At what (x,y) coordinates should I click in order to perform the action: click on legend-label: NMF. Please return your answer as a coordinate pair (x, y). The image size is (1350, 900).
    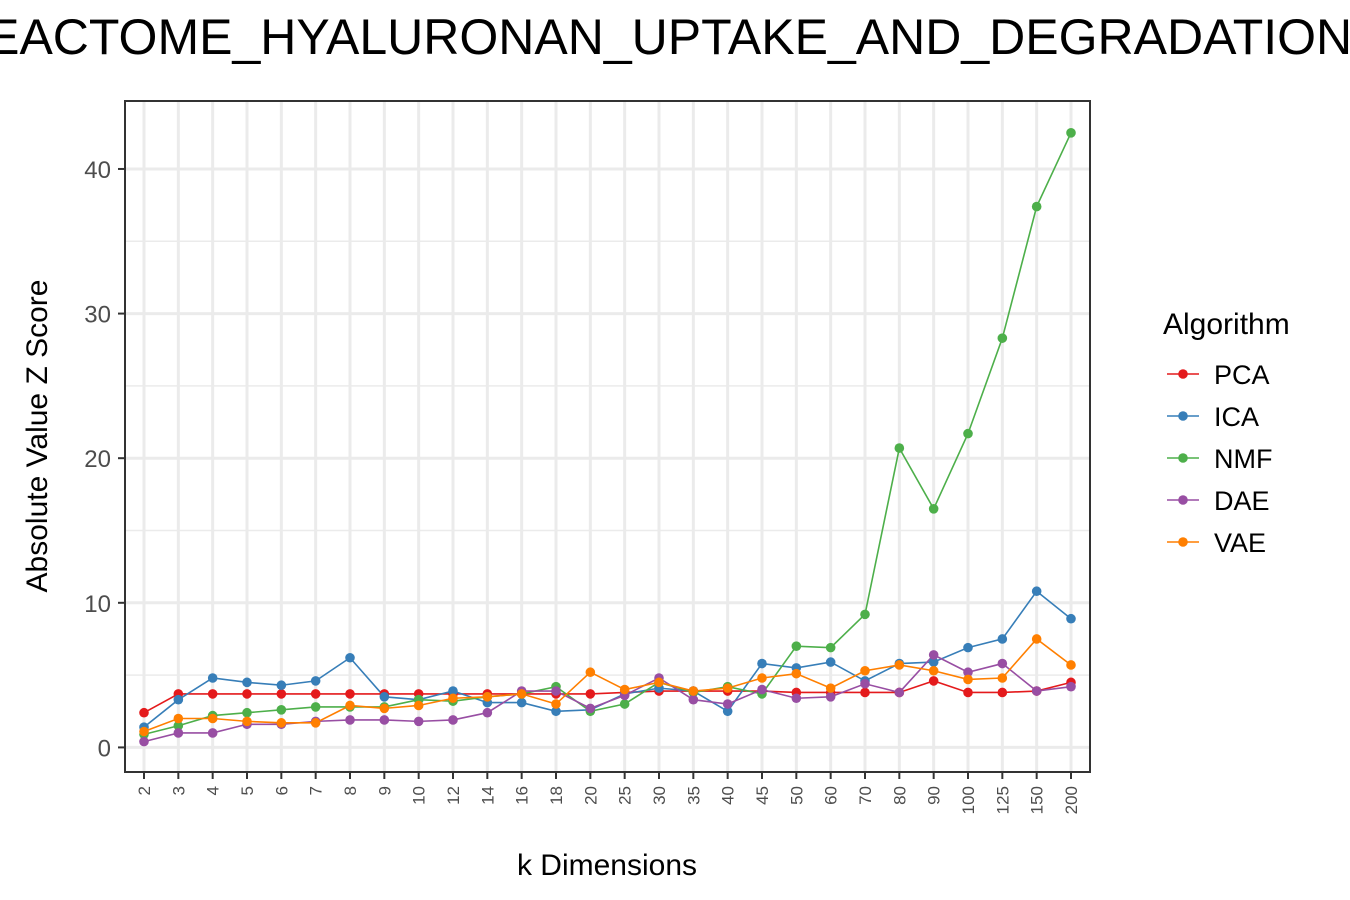
    Looking at the image, I should click on (1243, 459).